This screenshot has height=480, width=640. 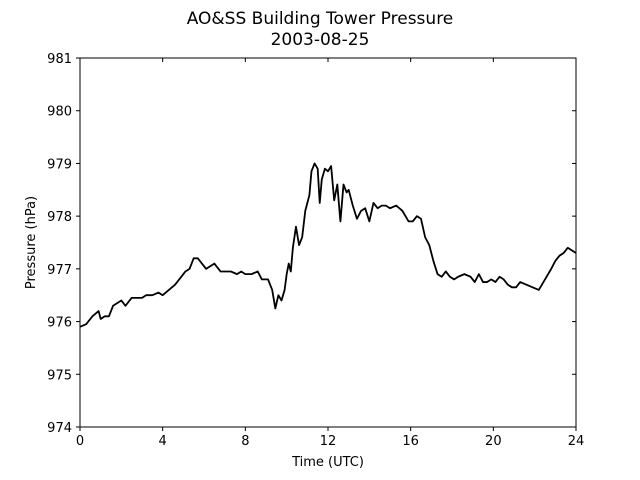 What do you see at coordinates (59, 217) in the screenshot?
I see `y-tick-label: 978` at bounding box center [59, 217].